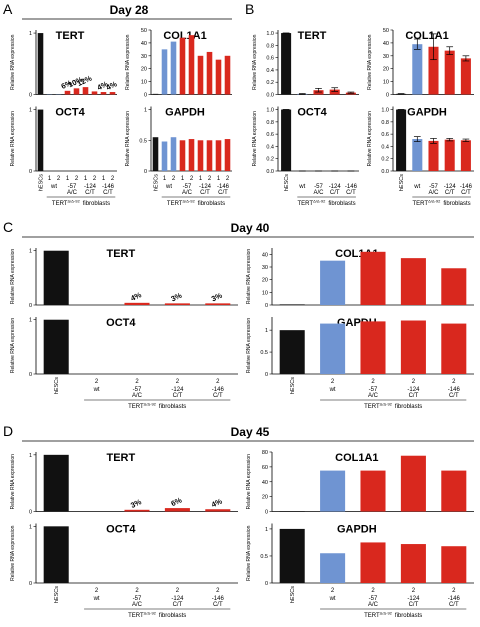  What do you see at coordinates (120, 254) in the screenshot?
I see `chart-title: TERT` at bounding box center [120, 254].